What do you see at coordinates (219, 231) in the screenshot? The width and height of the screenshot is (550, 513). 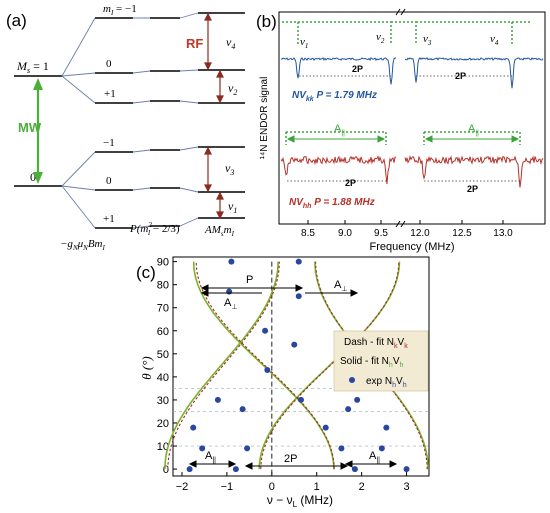 I see `hyperfine-term: AMsmI` at bounding box center [219, 231].